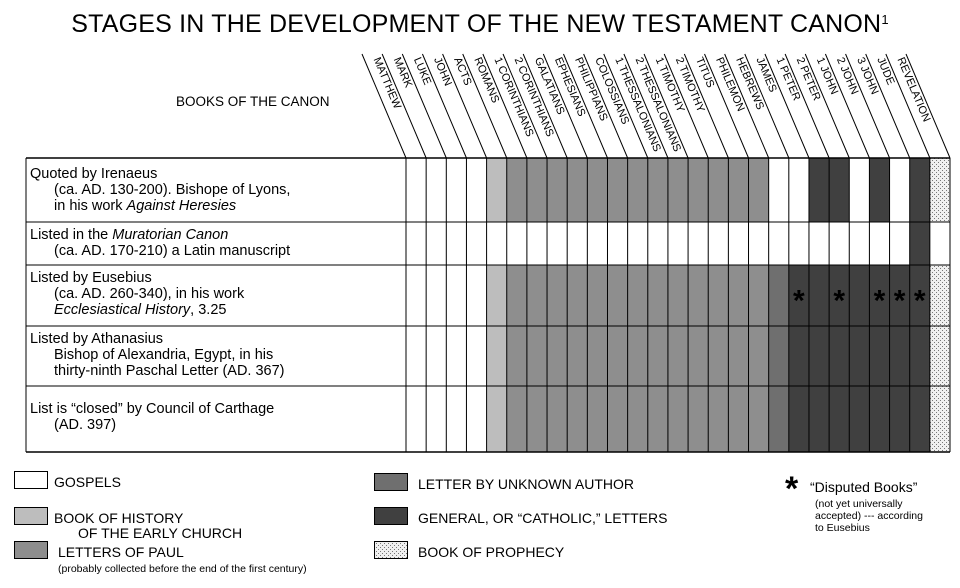  Describe the element at coordinates (148, 525) in the screenshot. I see `legend-history: BOOK OF HISTORY OF THE EARLY CHURCH` at that location.